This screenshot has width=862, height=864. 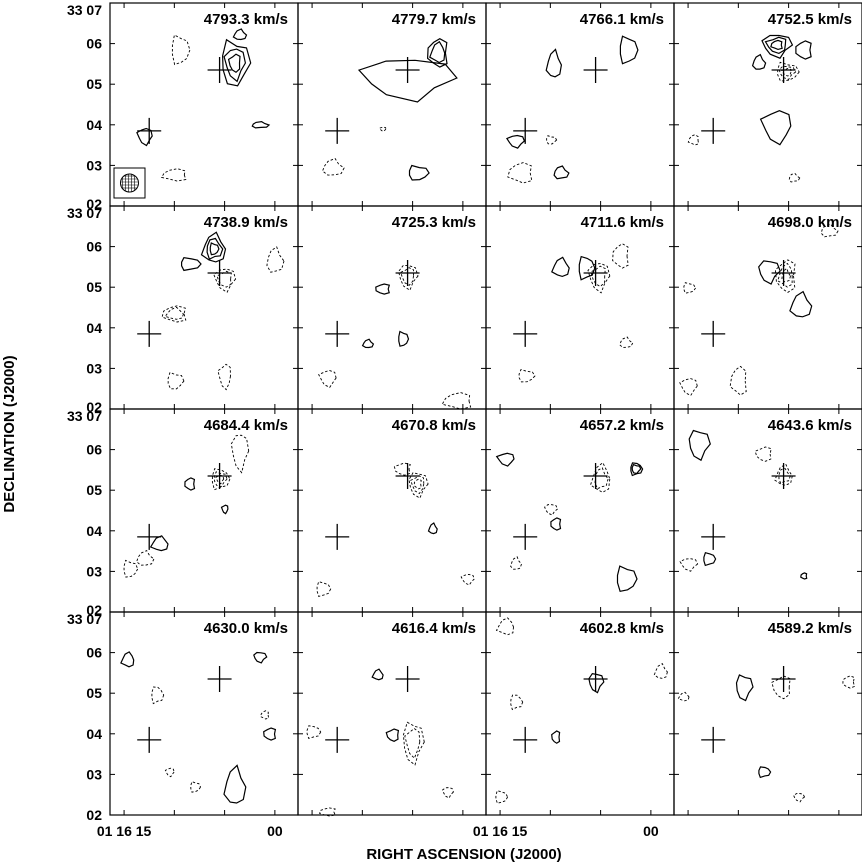 I want to click on channel-panel: 4738.9 km/s 33 07 06 05 04 03 02, so click(x=183, y=310).